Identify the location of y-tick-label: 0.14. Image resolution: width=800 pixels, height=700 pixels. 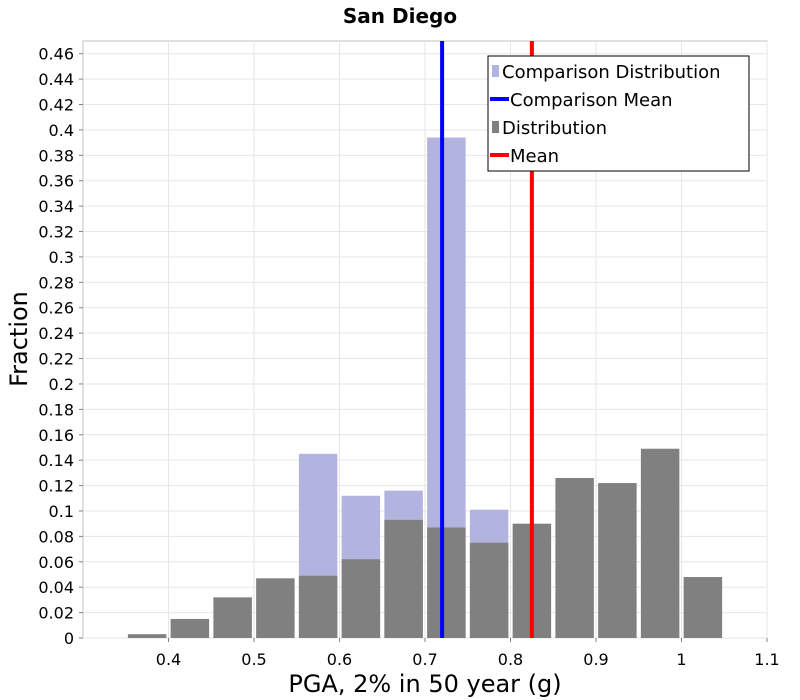
(56, 460).